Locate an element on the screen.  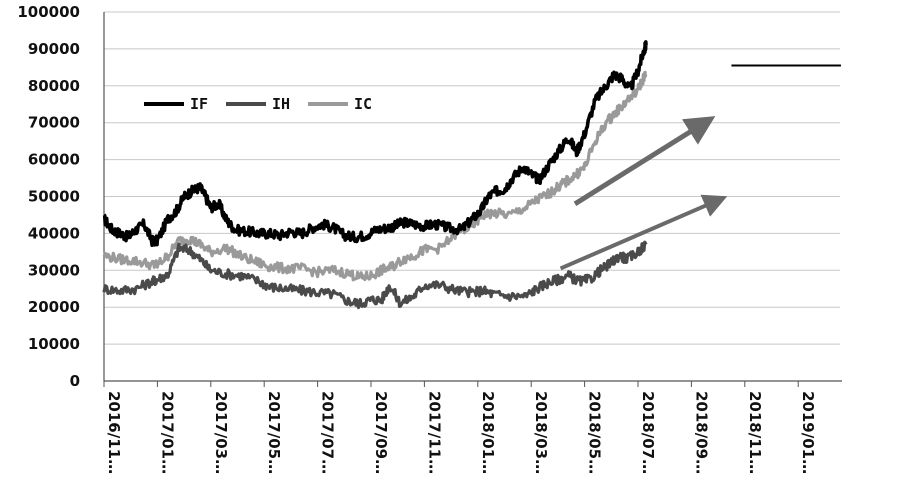
legend-label-ic: IC is located at coordinates (363, 104).